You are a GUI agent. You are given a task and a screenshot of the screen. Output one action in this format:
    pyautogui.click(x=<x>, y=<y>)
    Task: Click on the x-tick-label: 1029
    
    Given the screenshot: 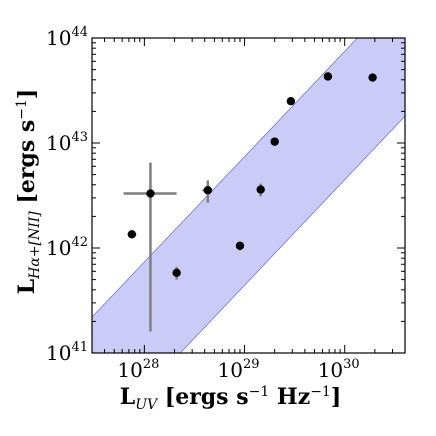 What is the action you would take?
    pyautogui.click(x=239, y=369)
    